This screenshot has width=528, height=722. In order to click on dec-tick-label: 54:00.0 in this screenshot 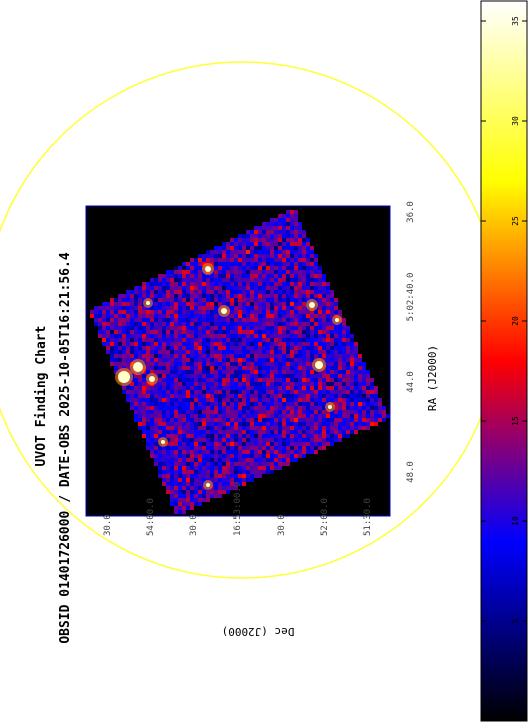, I will do `click(151, 517)`.